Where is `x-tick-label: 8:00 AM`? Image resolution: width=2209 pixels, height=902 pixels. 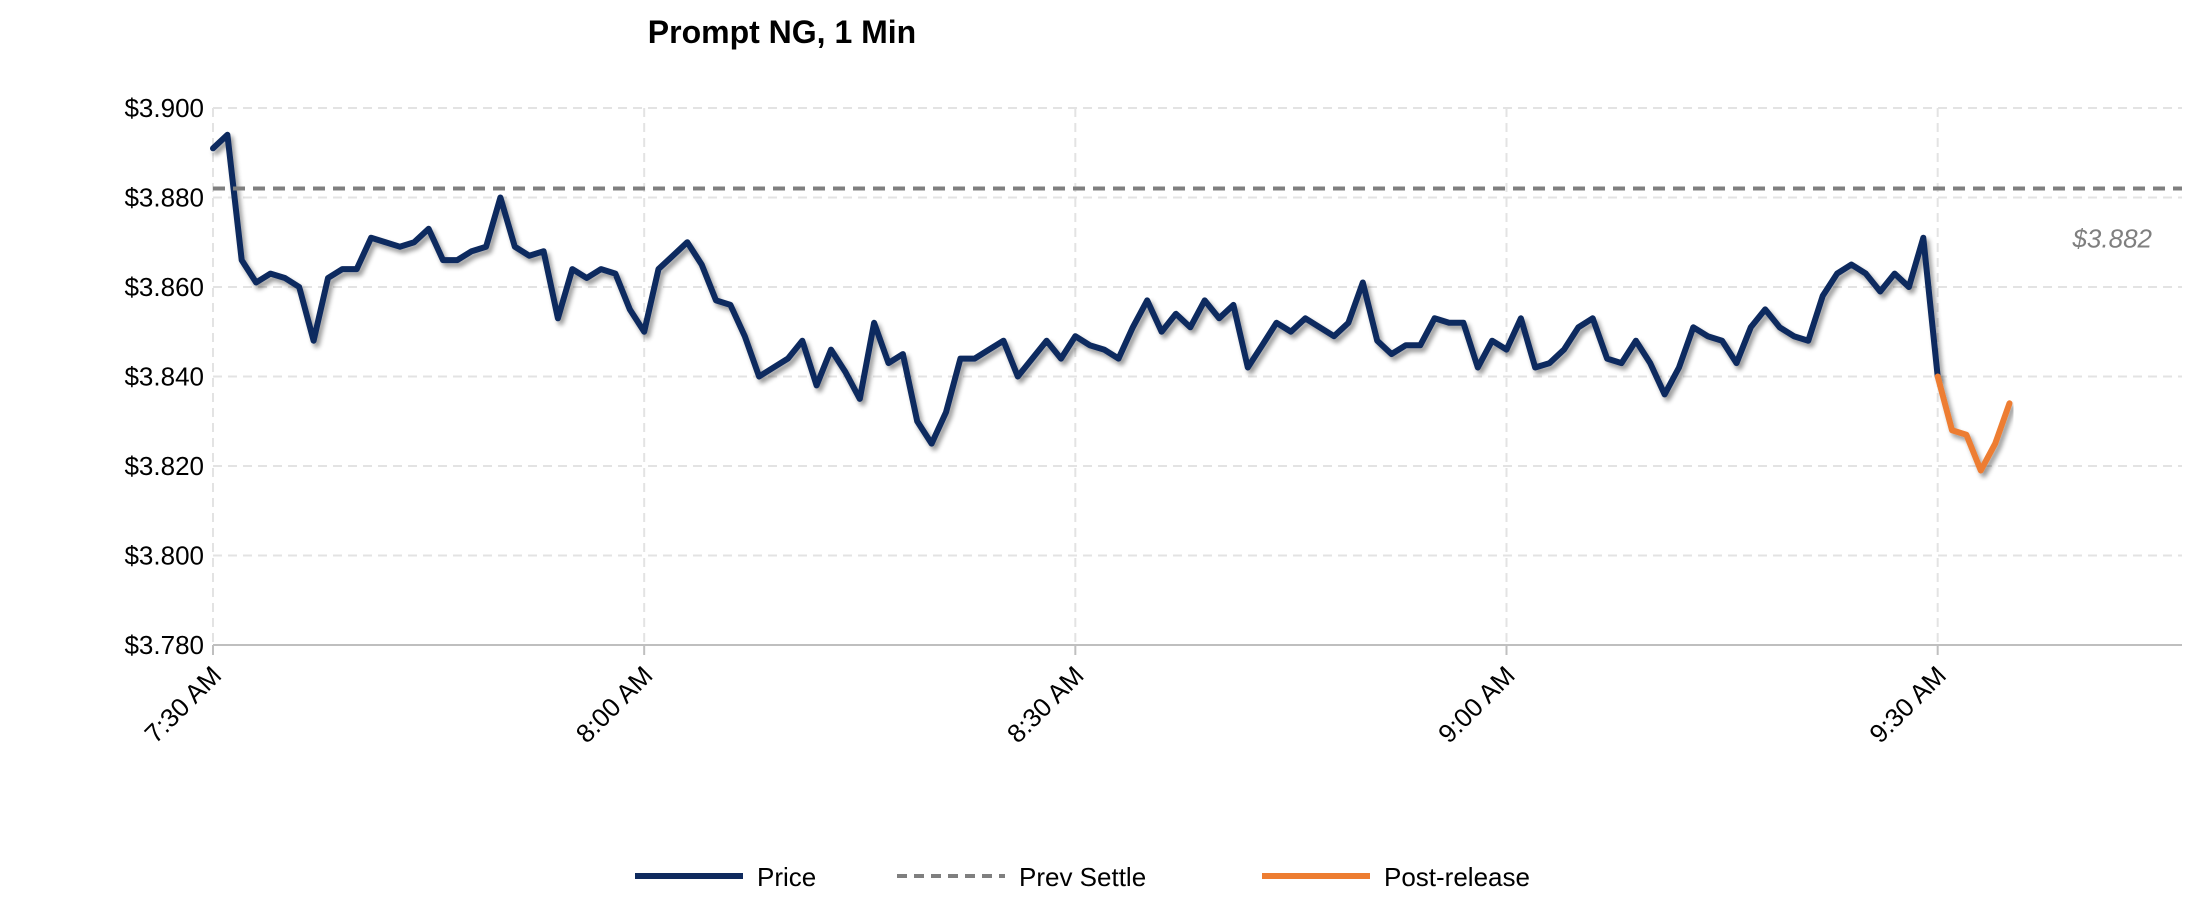 x-tick-label: 8:00 AM is located at coordinates (614, 704).